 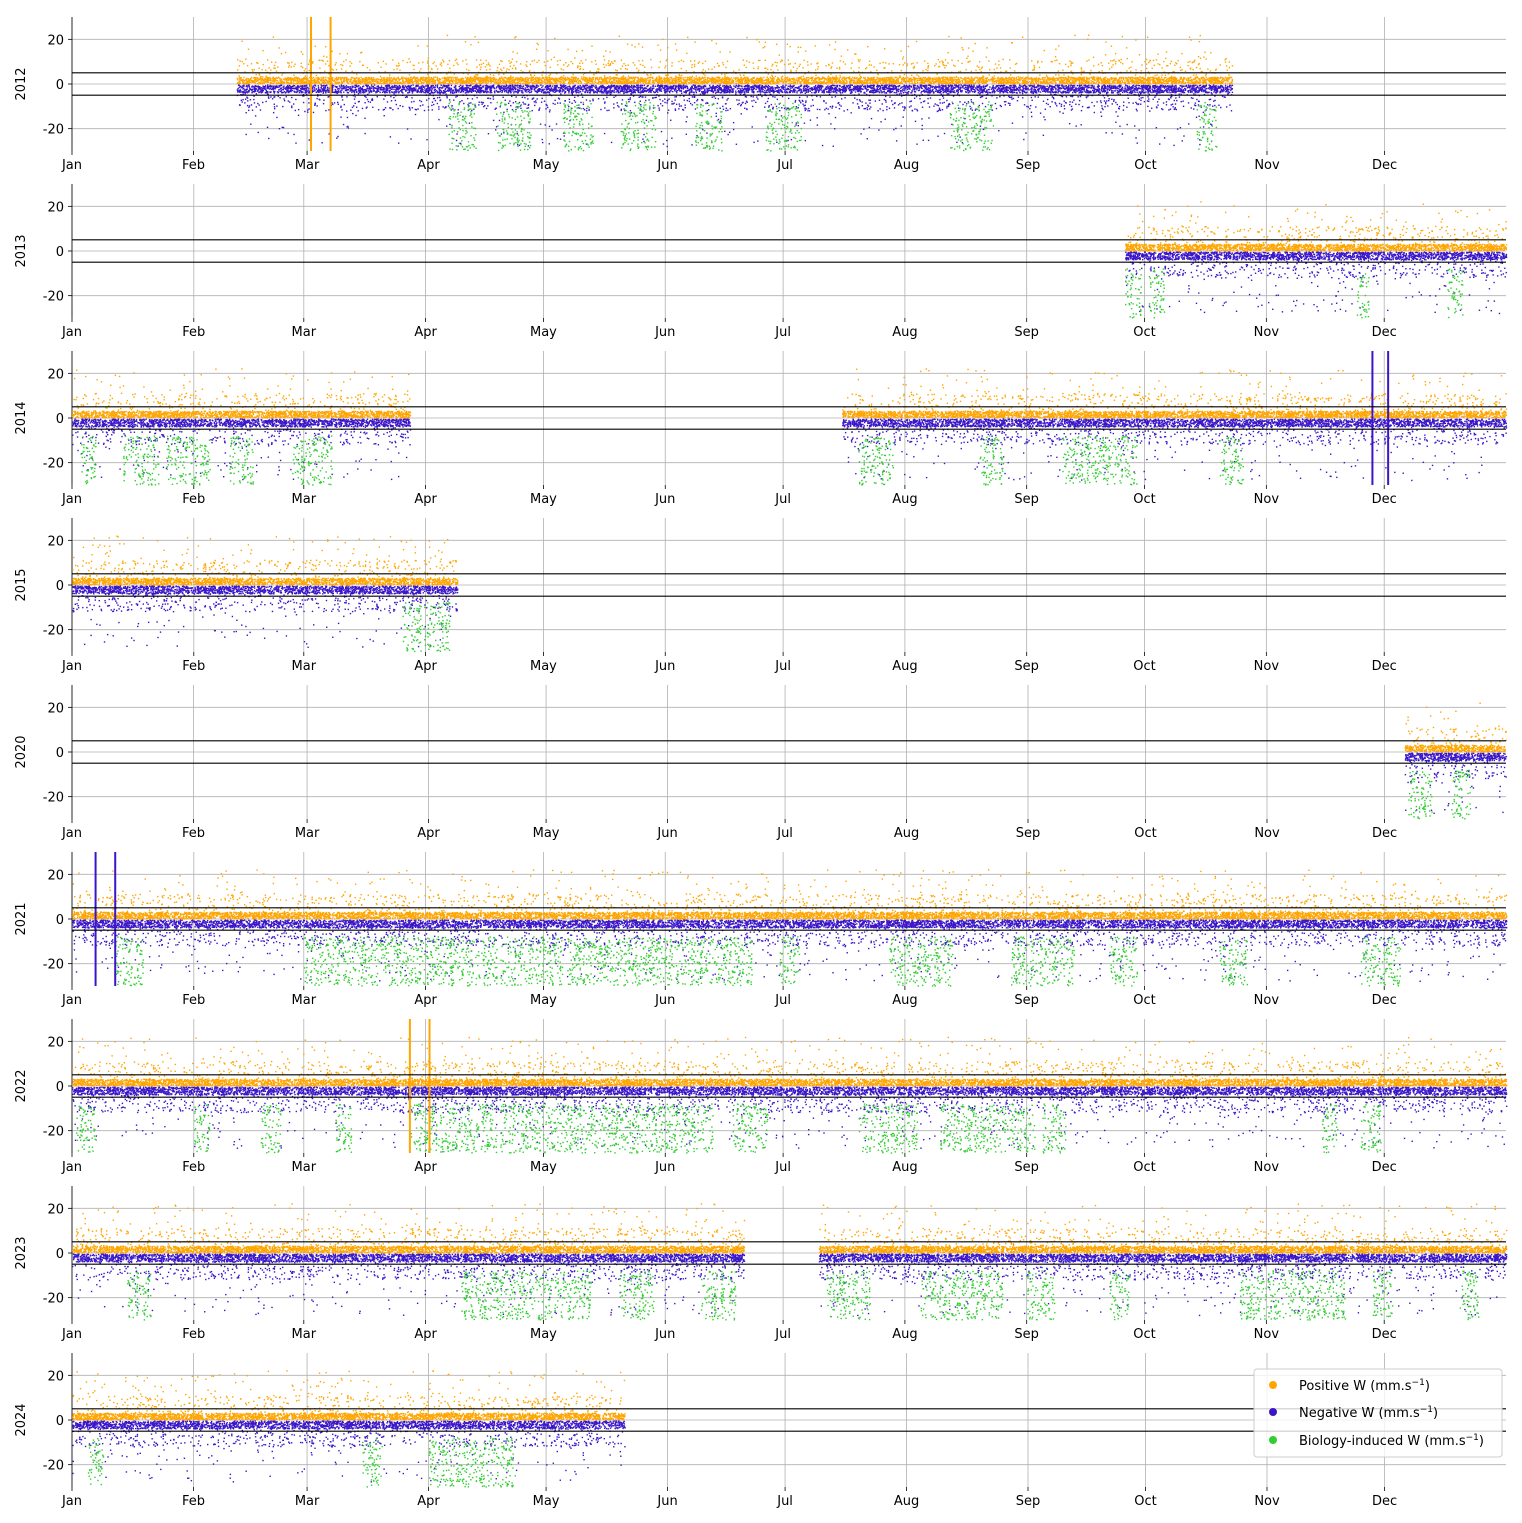 What do you see at coordinates (1384, 165) in the screenshot?
I see `x-tick-label: Dec` at bounding box center [1384, 165].